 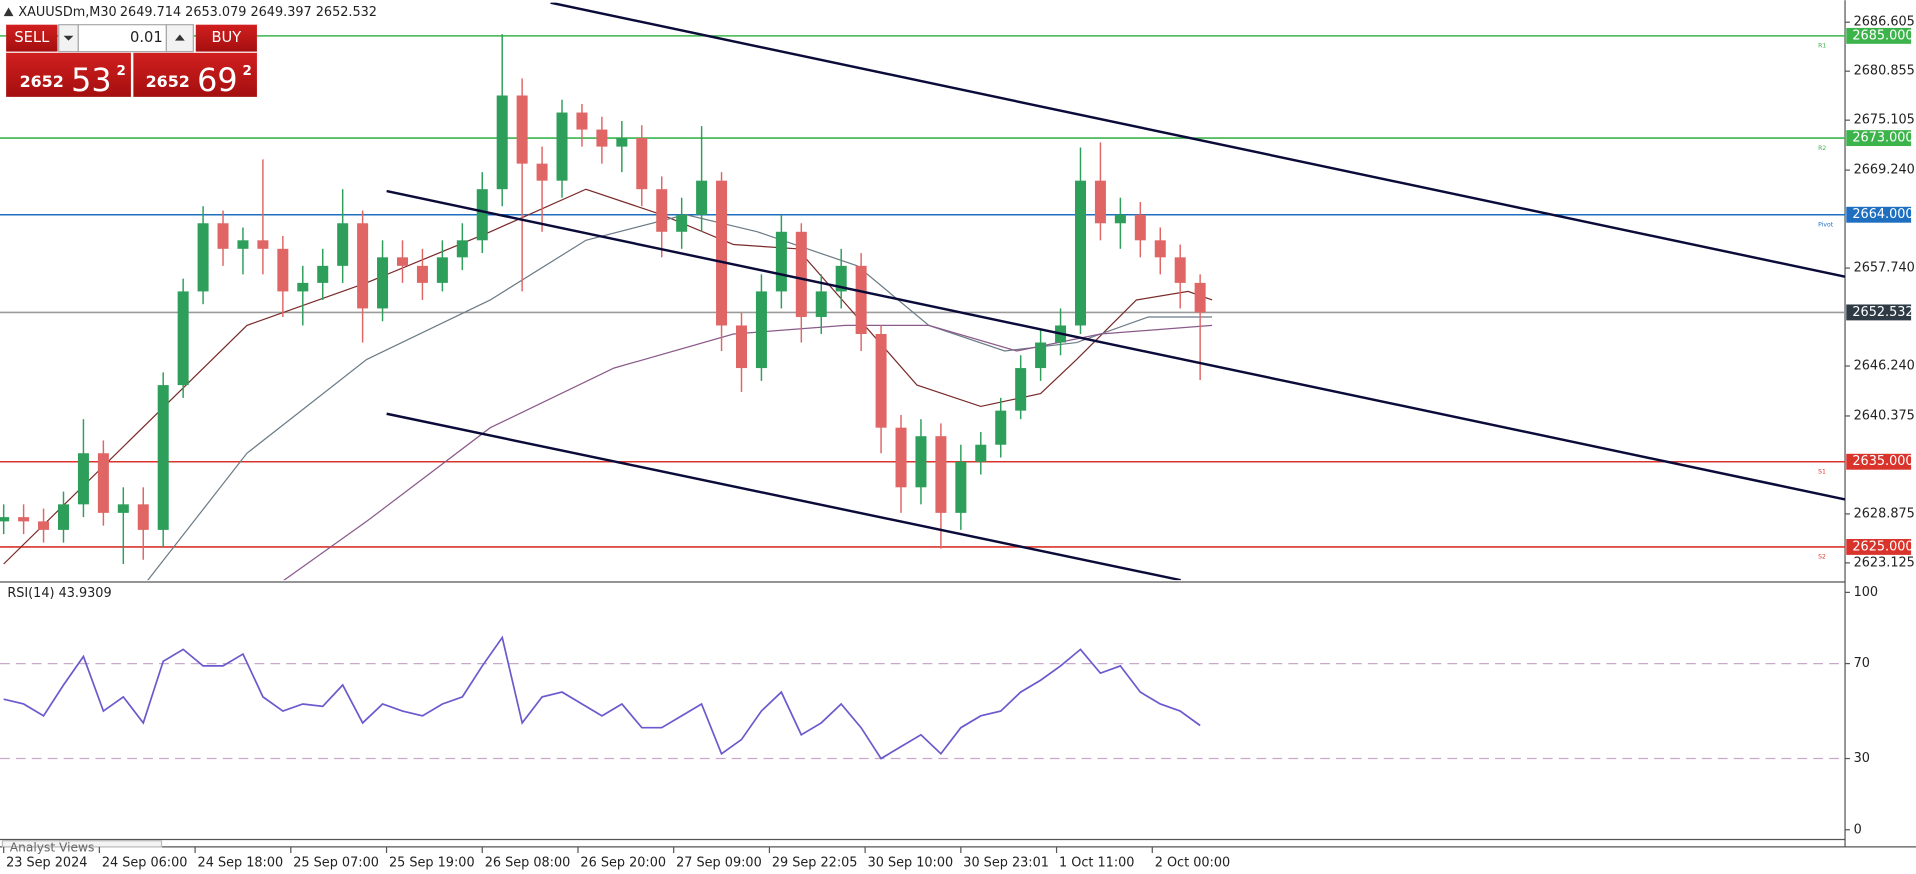 I want to click on price-main: 69, so click(x=217, y=80).